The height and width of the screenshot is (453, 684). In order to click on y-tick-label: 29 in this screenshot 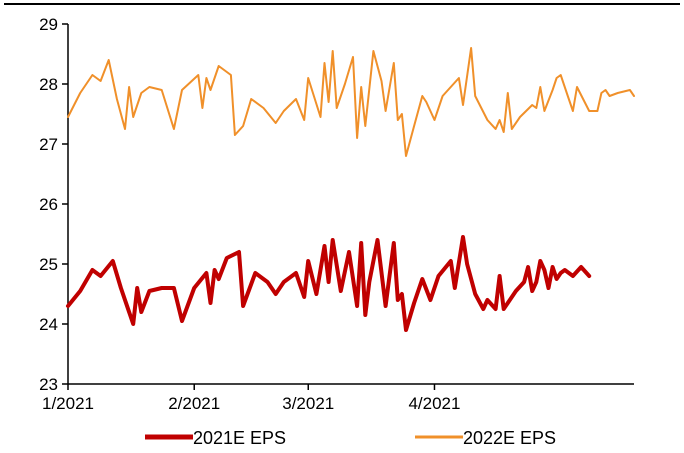, I will do `click(48, 24)`.